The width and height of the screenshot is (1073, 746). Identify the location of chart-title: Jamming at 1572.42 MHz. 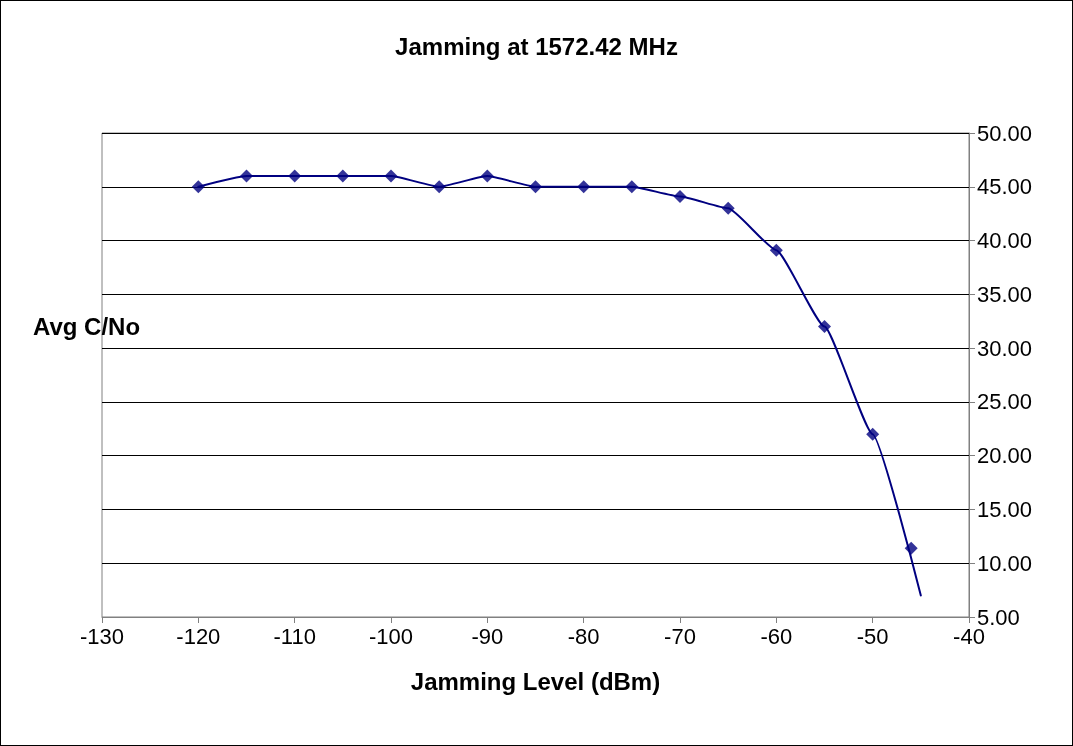
(536, 46).